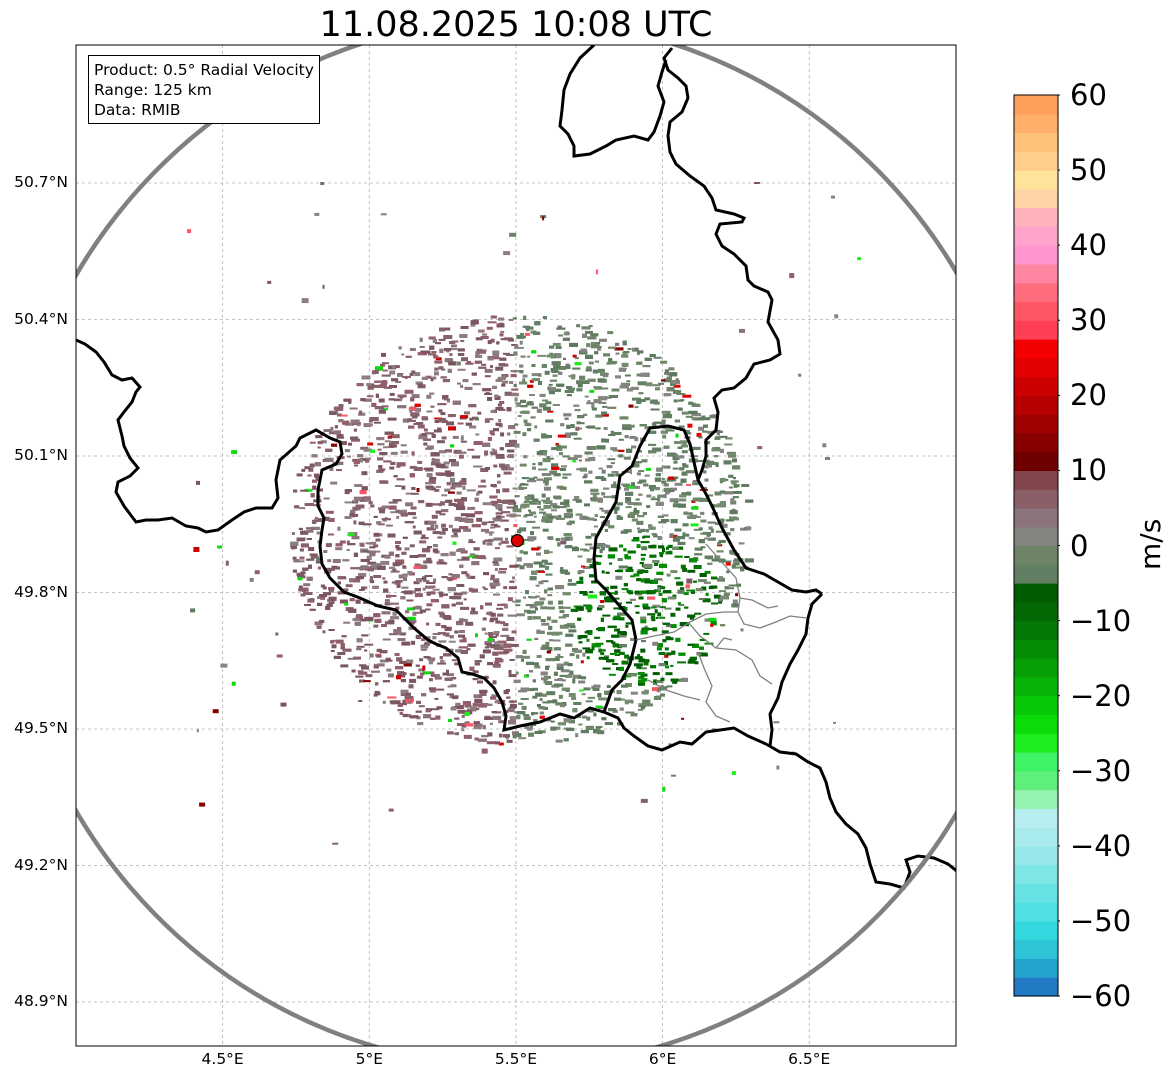 The image size is (1171, 1081). What do you see at coordinates (41, 182) in the screenshot?
I see `lat-tick-label: 50.7°N` at bounding box center [41, 182].